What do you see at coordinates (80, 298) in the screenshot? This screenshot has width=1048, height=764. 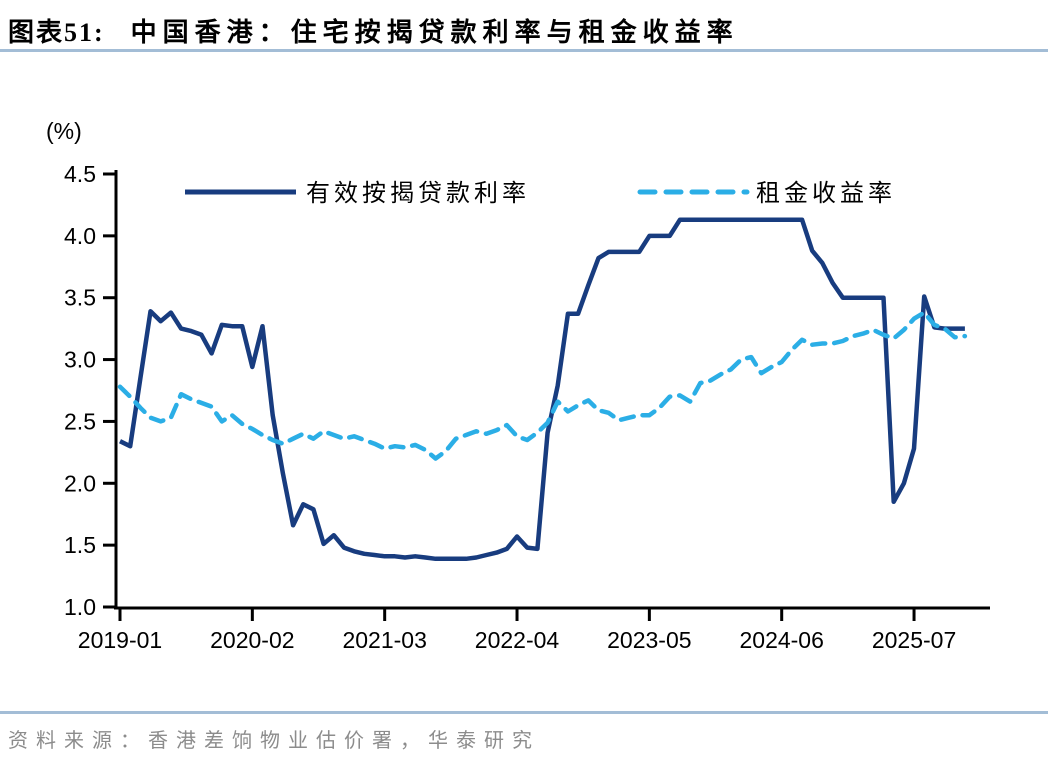 I see `y-tick-label: 3.5` at bounding box center [80, 298].